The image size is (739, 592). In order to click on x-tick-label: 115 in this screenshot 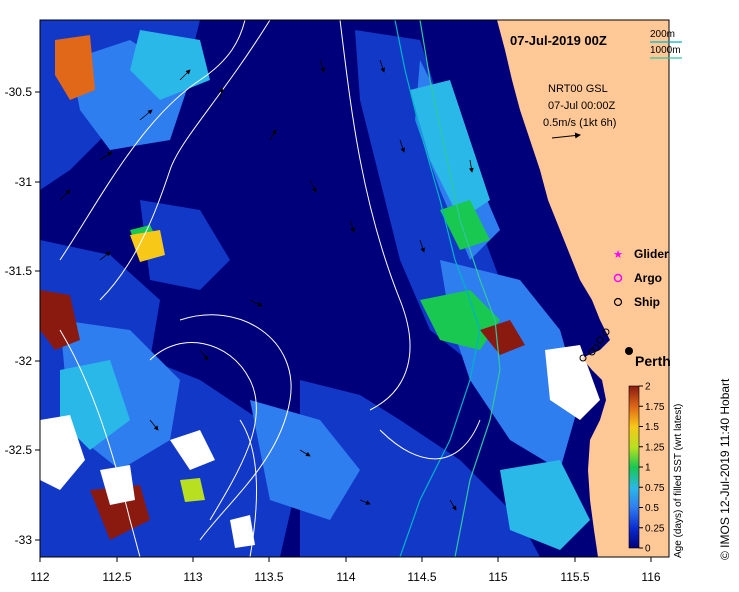, I will do `click(497, 577)`.